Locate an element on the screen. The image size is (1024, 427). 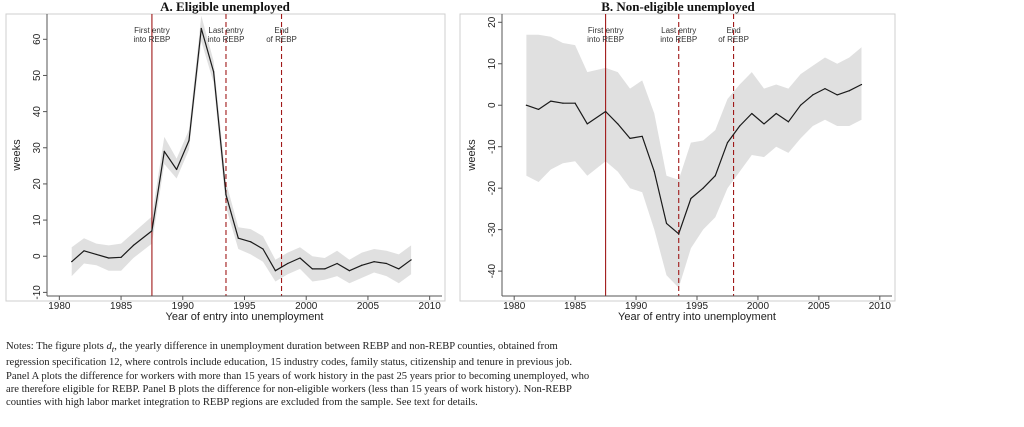
y-tick-label: -20 is located at coordinates (492, 188).